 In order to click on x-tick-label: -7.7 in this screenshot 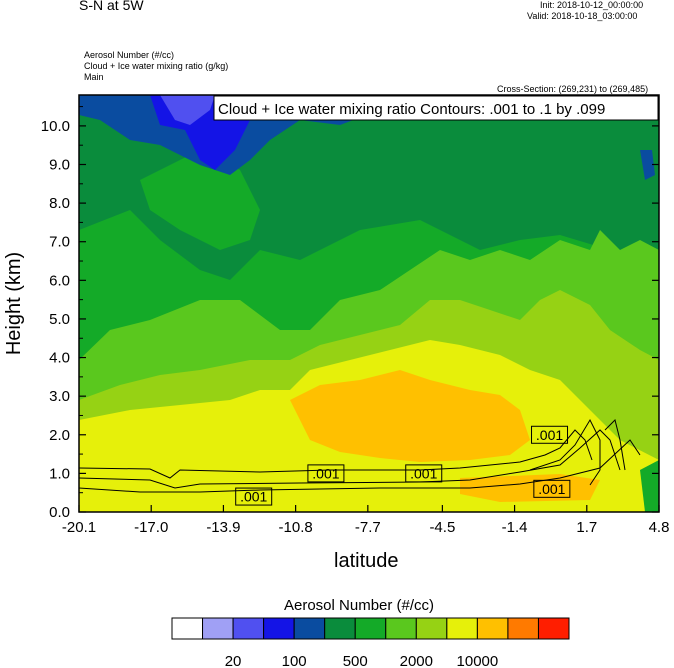, I will do `click(368, 527)`.